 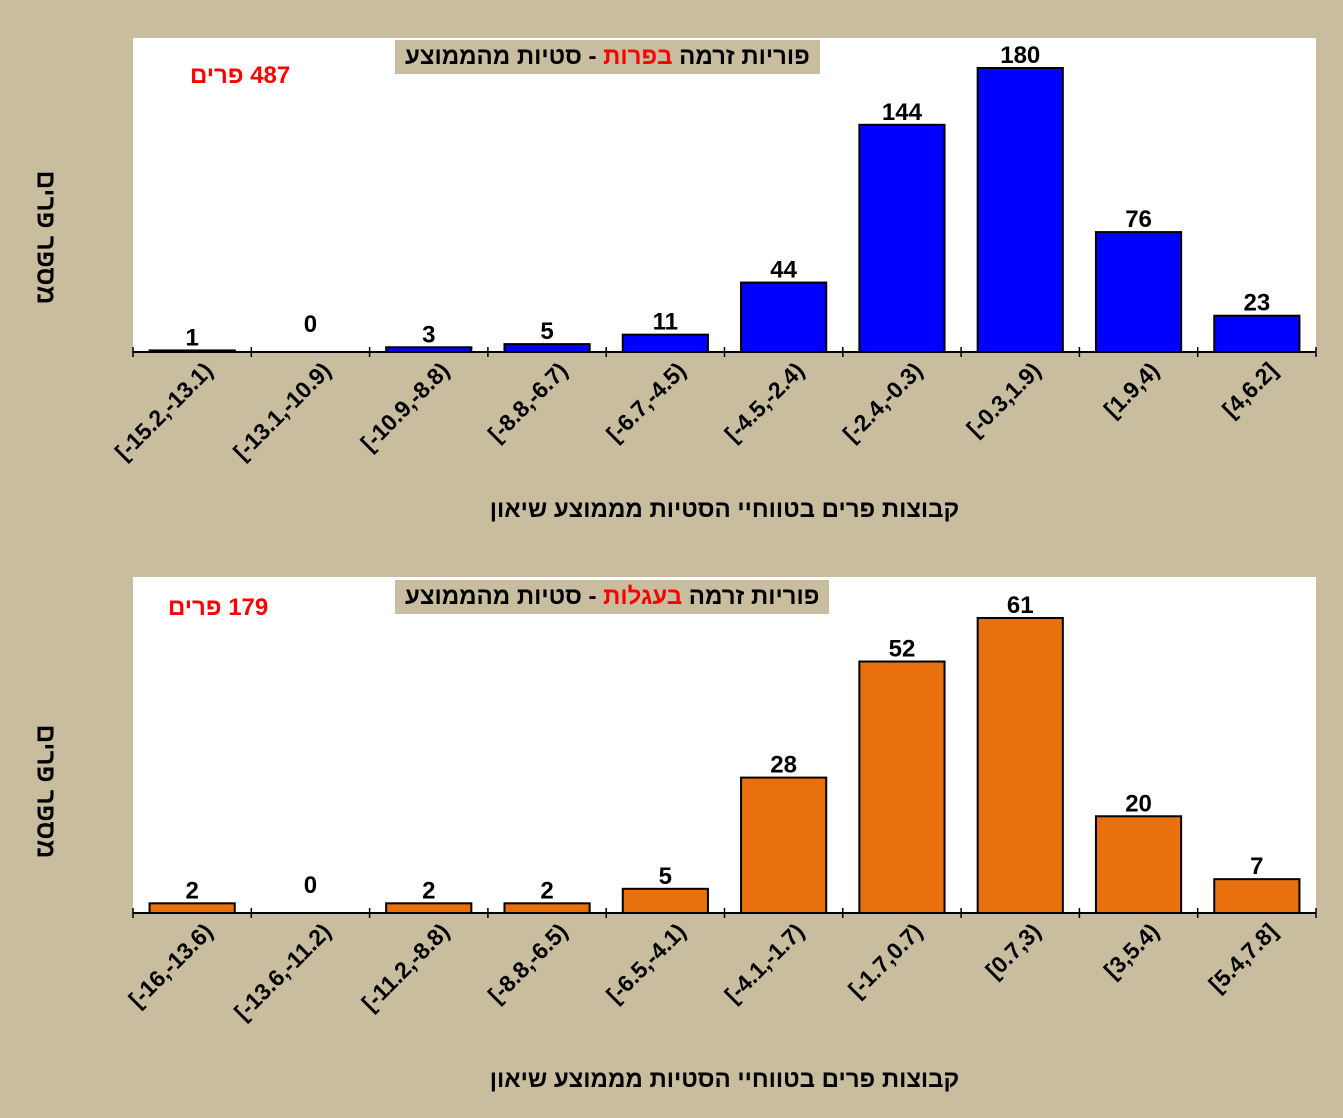 What do you see at coordinates (1020, 605) in the screenshot?
I see `calves-data-label: 61` at bounding box center [1020, 605].